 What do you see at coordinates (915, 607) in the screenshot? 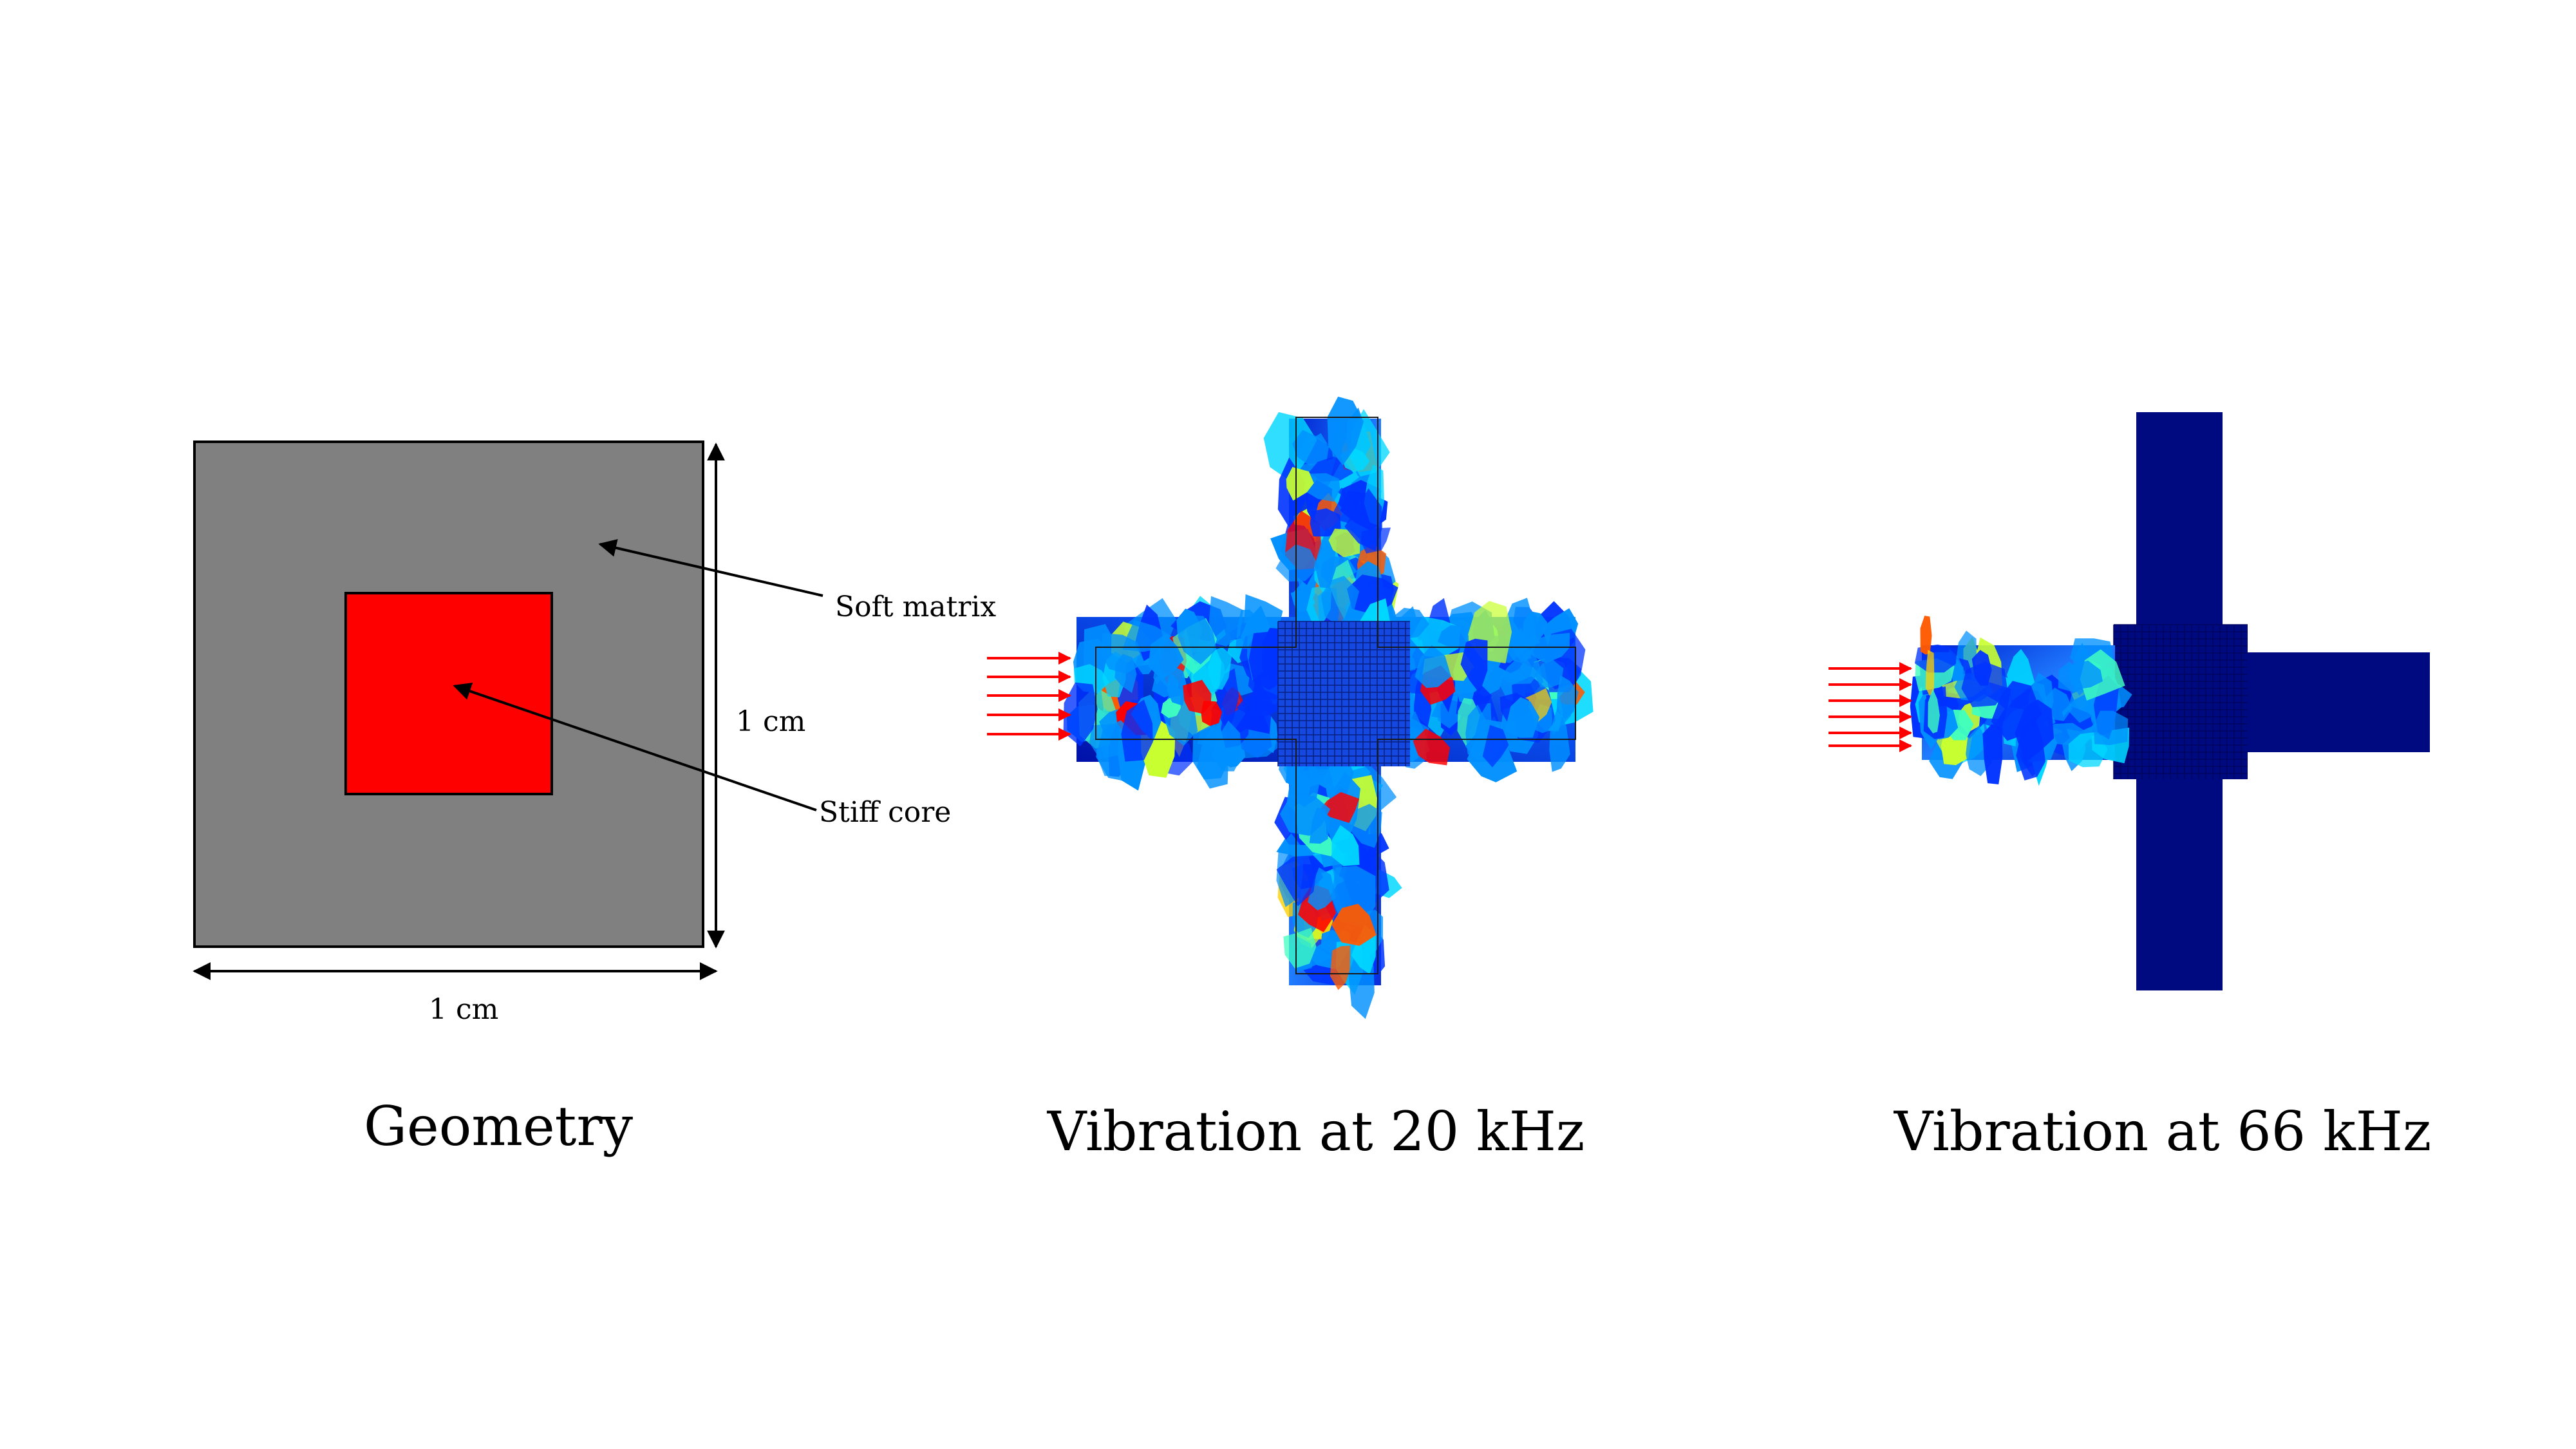
I see `soft-matrix-label: Soft matrix` at bounding box center [915, 607].